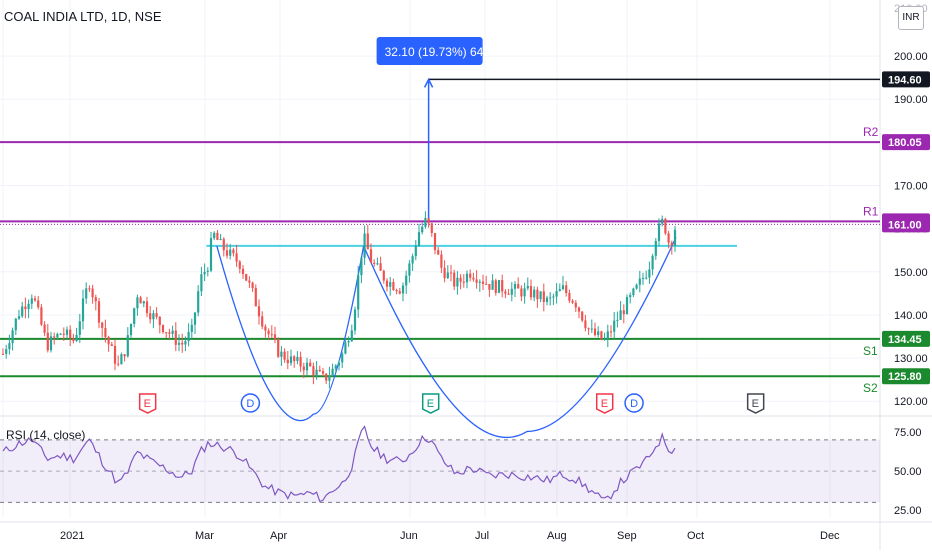 This screenshot has width=932, height=555. I want to click on level-name-s2: S2, so click(870, 388).